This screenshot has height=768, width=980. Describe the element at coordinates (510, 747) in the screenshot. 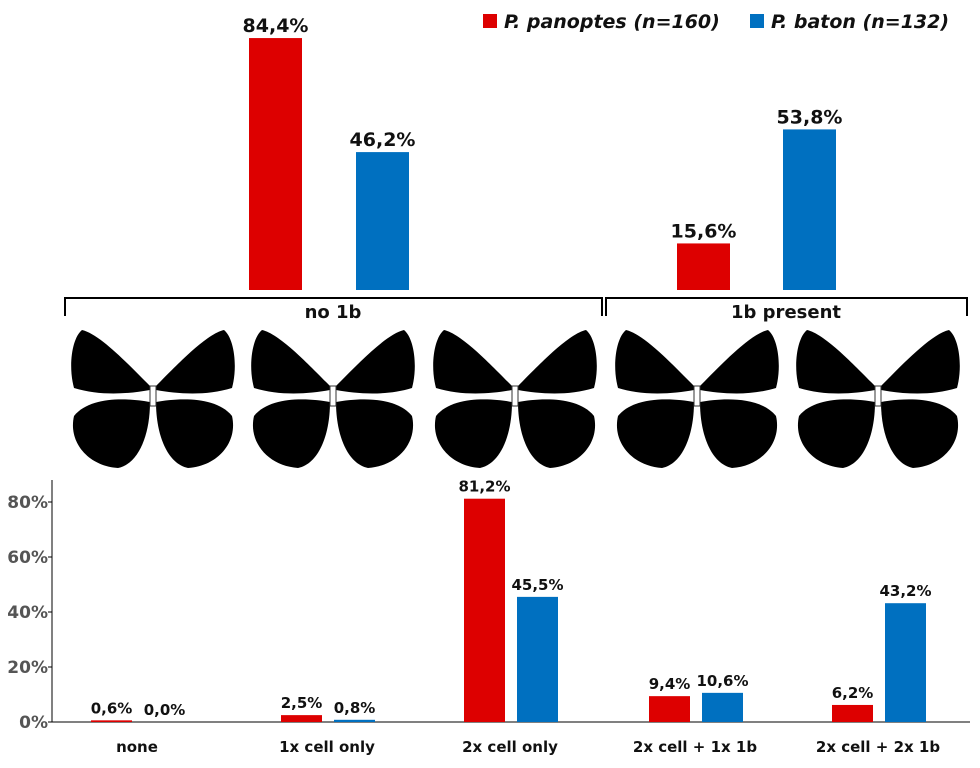

I see `x-tick-label: 2x cell only` at that location.